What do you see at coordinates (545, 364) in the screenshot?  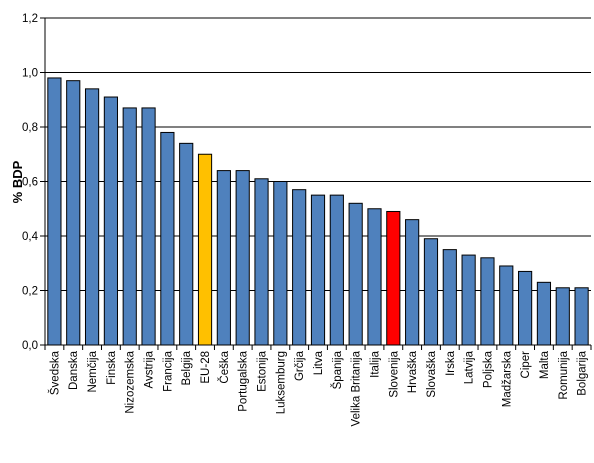 I see `x-tick-label: Malta` at bounding box center [545, 364].